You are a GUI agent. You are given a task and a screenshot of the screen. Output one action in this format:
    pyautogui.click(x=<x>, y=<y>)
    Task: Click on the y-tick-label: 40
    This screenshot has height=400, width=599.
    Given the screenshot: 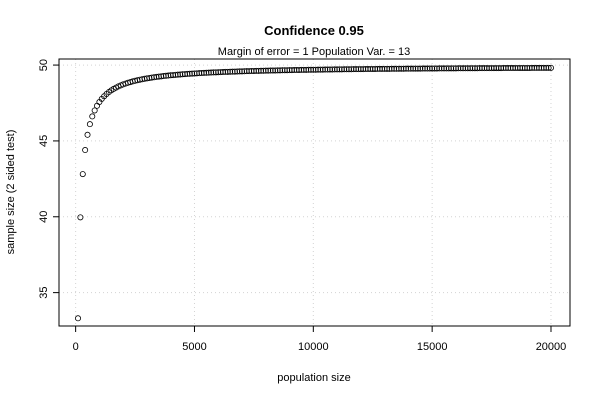 What is the action you would take?
    pyautogui.click(x=44, y=217)
    